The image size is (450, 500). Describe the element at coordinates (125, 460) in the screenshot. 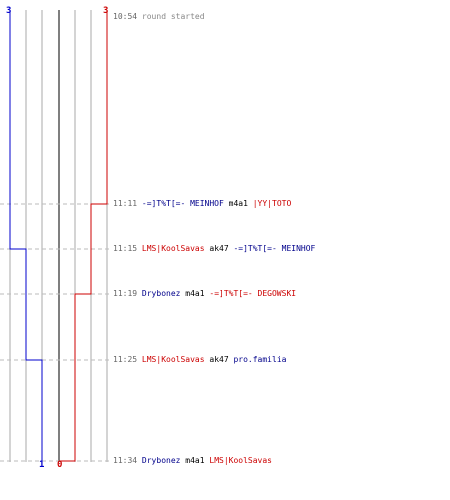

I see `event-time: 11:34` at that location.